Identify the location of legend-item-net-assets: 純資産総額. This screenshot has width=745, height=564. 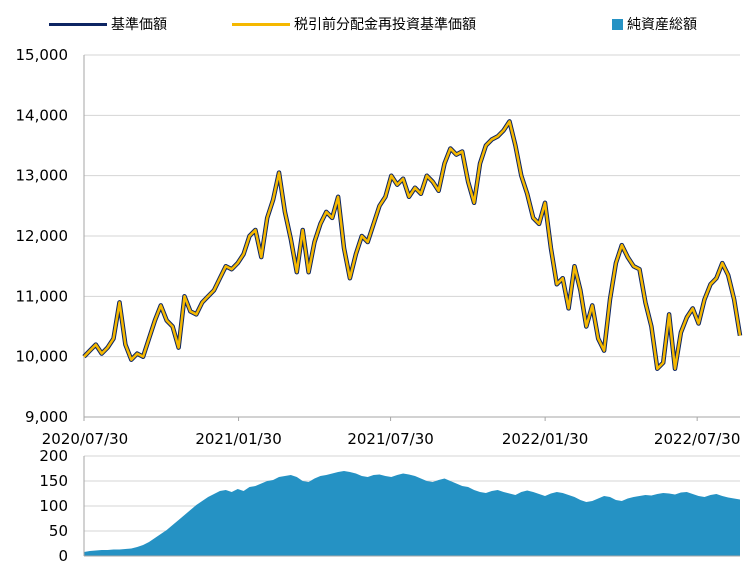
(654, 24).